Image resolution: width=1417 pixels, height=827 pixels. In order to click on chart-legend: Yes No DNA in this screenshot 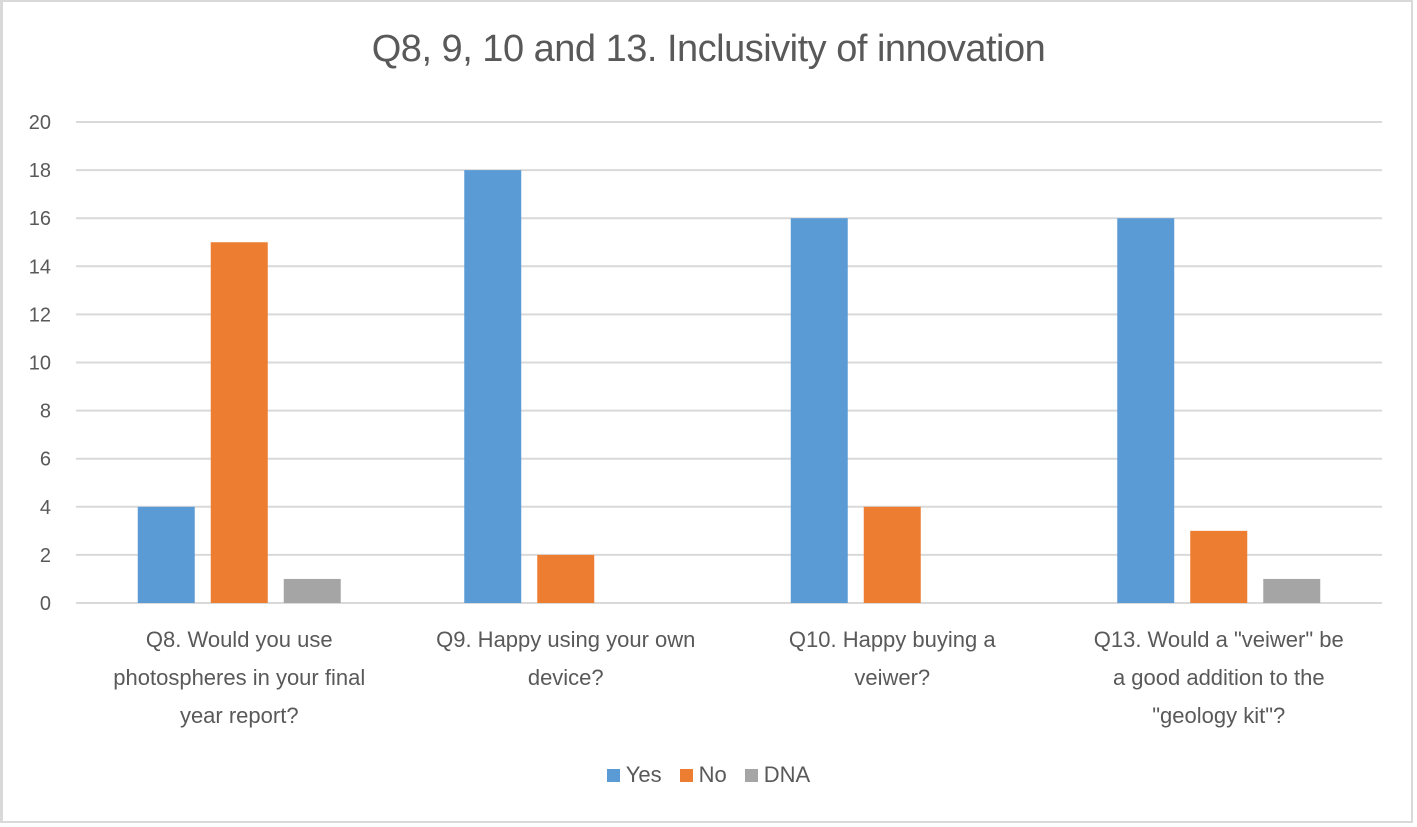, I will do `click(708, 775)`.